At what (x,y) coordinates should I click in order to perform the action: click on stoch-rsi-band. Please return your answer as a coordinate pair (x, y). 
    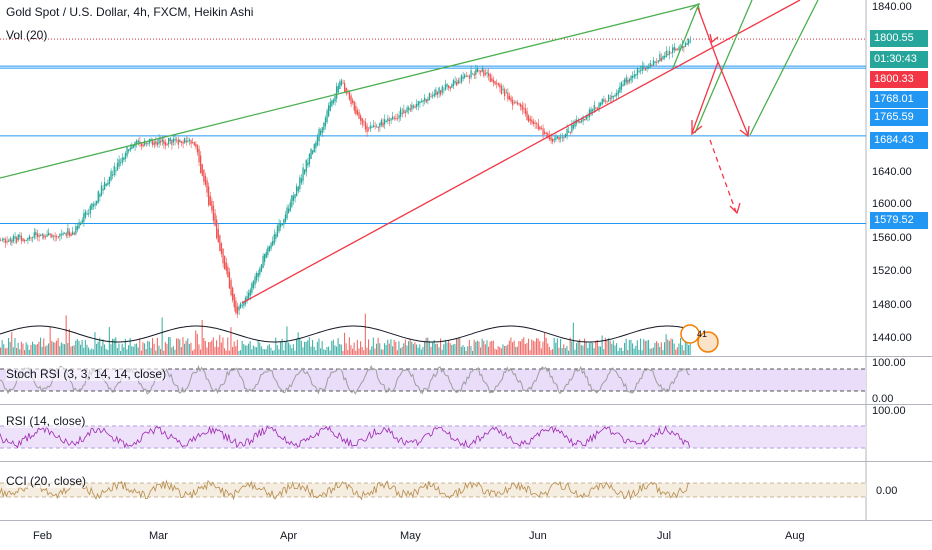
    Looking at the image, I should click on (433, 380).